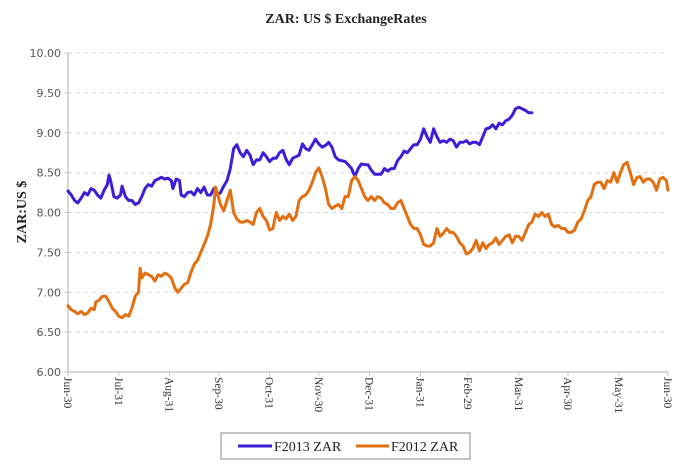 Image resolution: width=693 pixels, height=469 pixels. Describe the element at coordinates (169, 394) in the screenshot. I see `x-tick-label: Aug-31` at that location.